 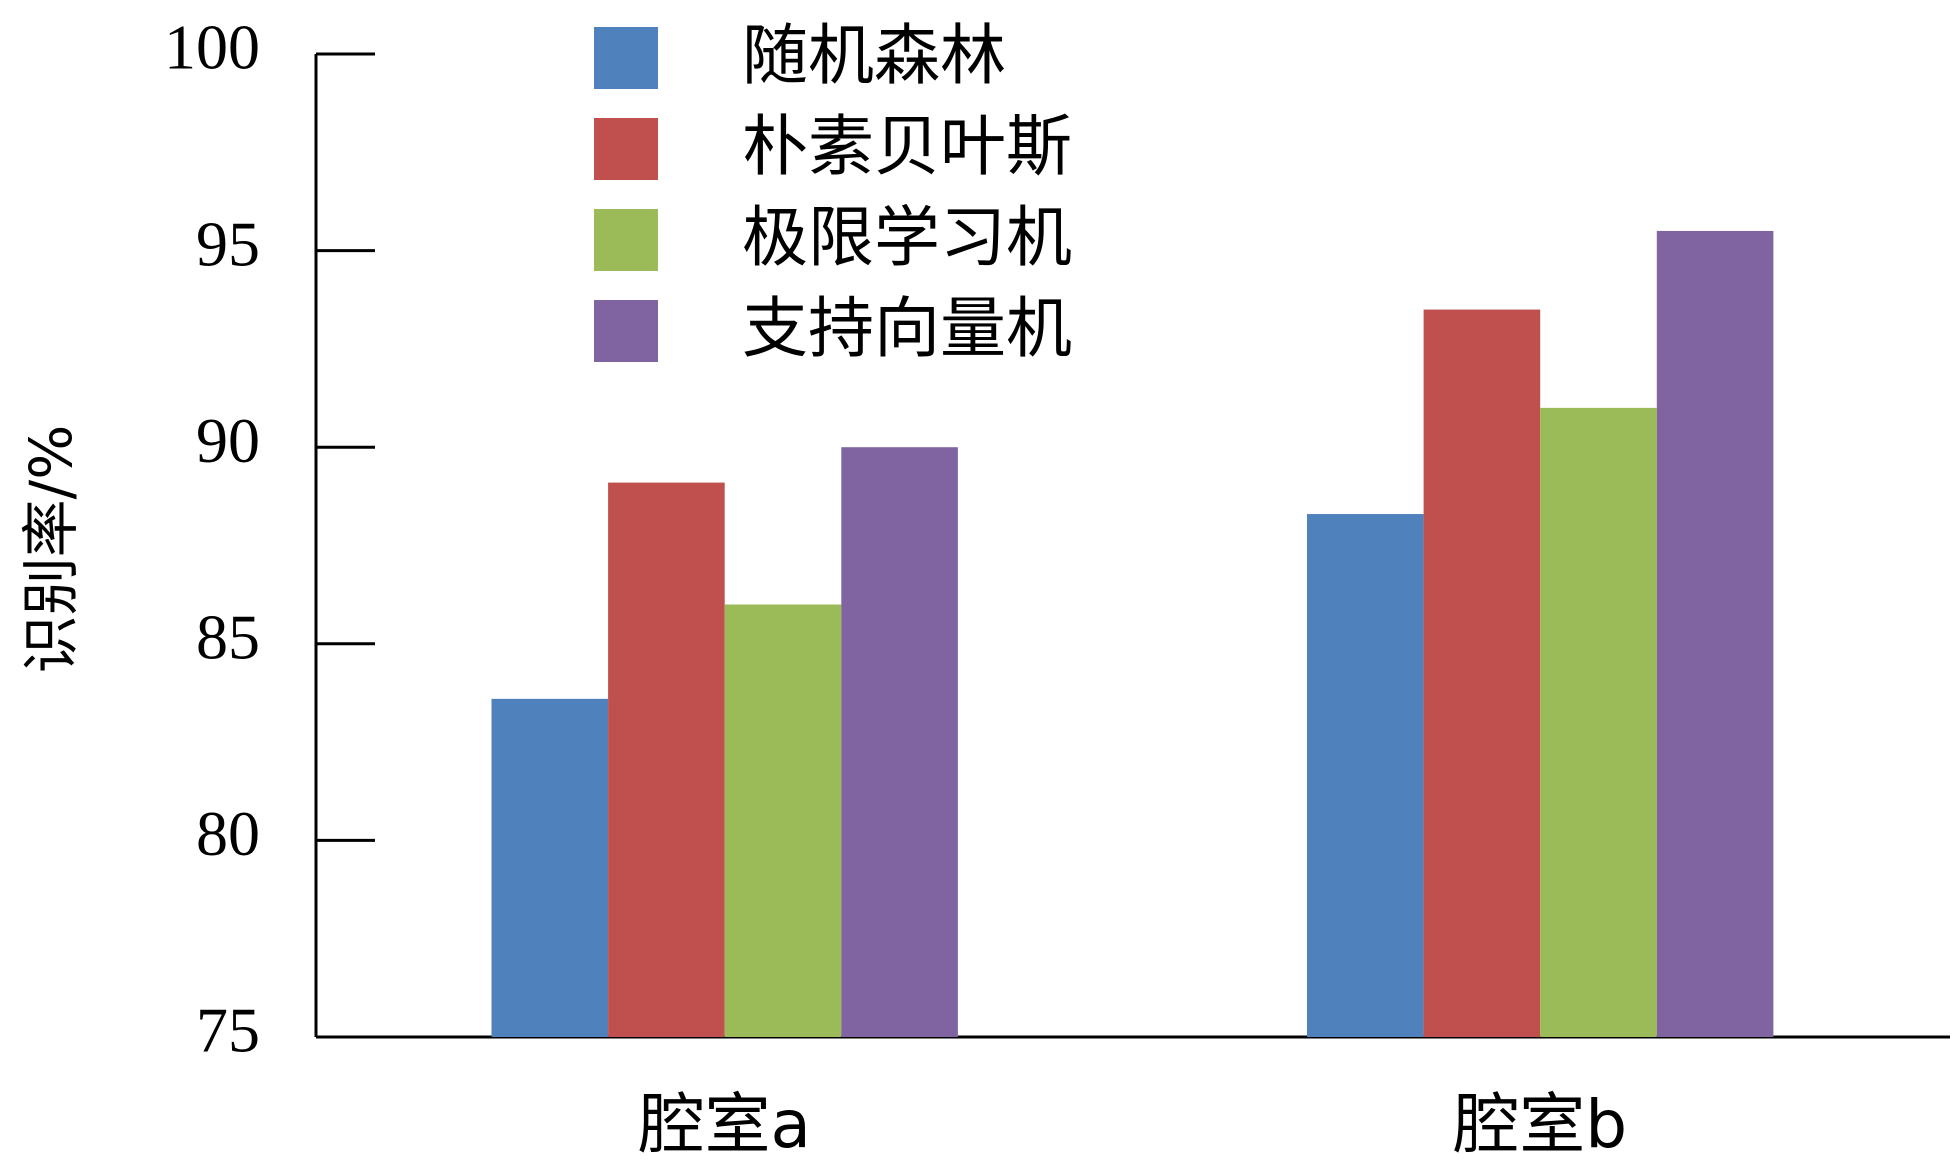 I want to click on legend-label: 支持向量机, so click(x=907, y=328).